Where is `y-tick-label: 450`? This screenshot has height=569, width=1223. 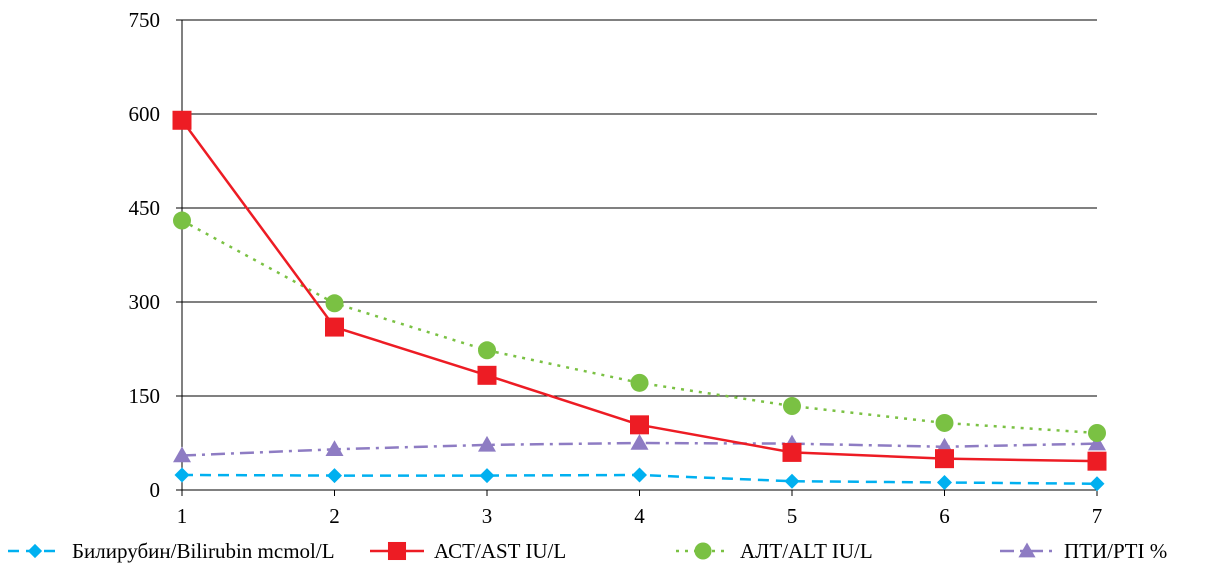 y-tick-label: 450 is located at coordinates (145, 208).